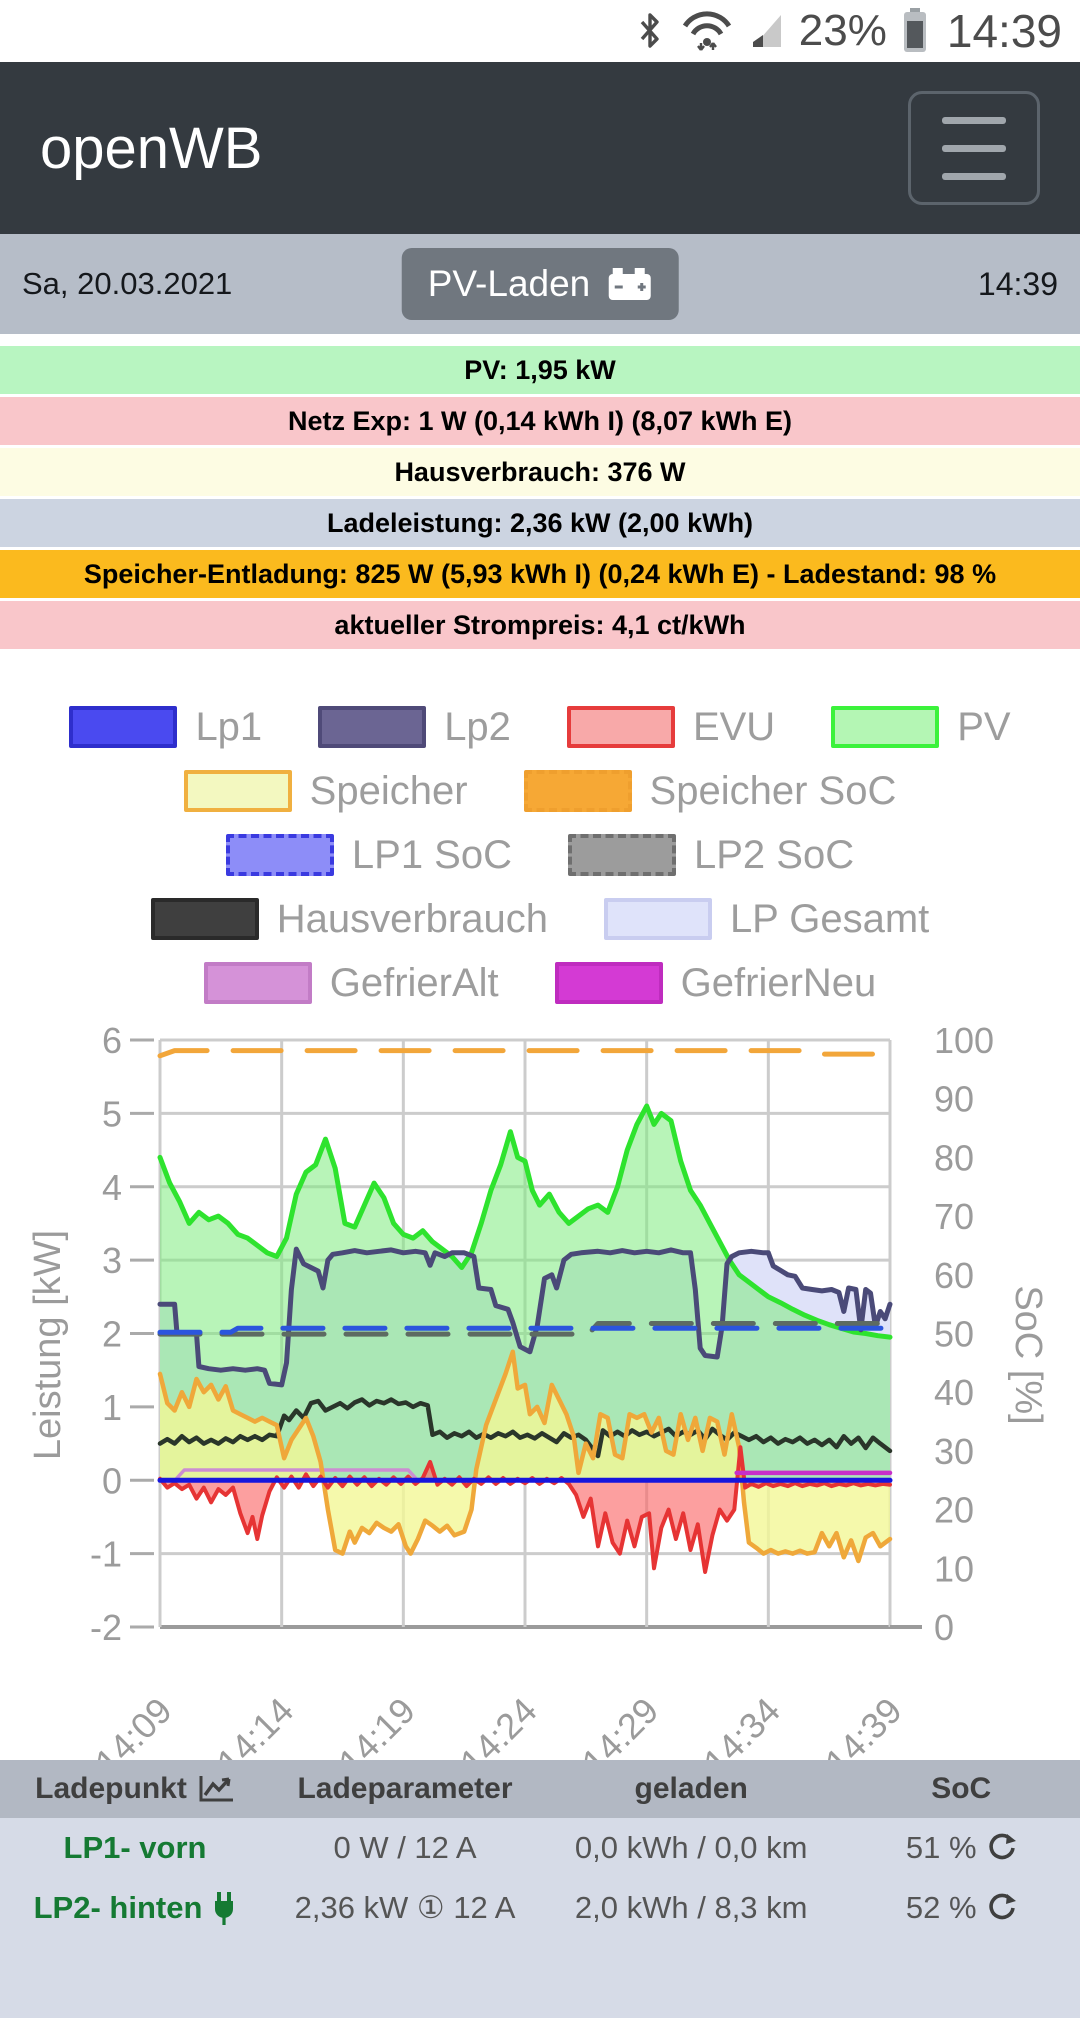  What do you see at coordinates (961, 1908) in the screenshot?
I see `soc-value: 52 %` at bounding box center [961, 1908].